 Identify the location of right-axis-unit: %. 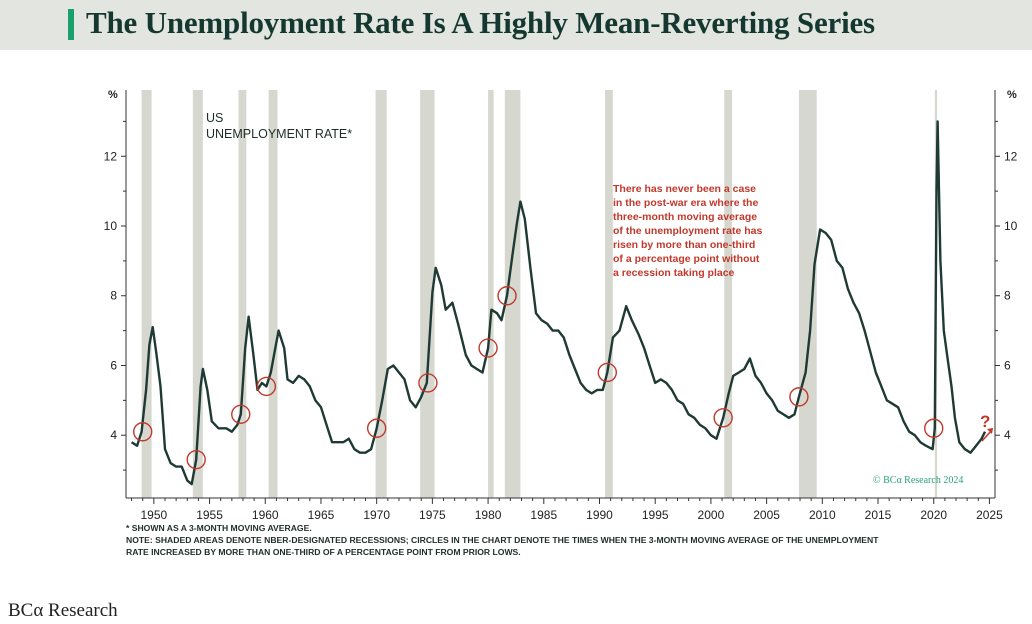
(1012, 95).